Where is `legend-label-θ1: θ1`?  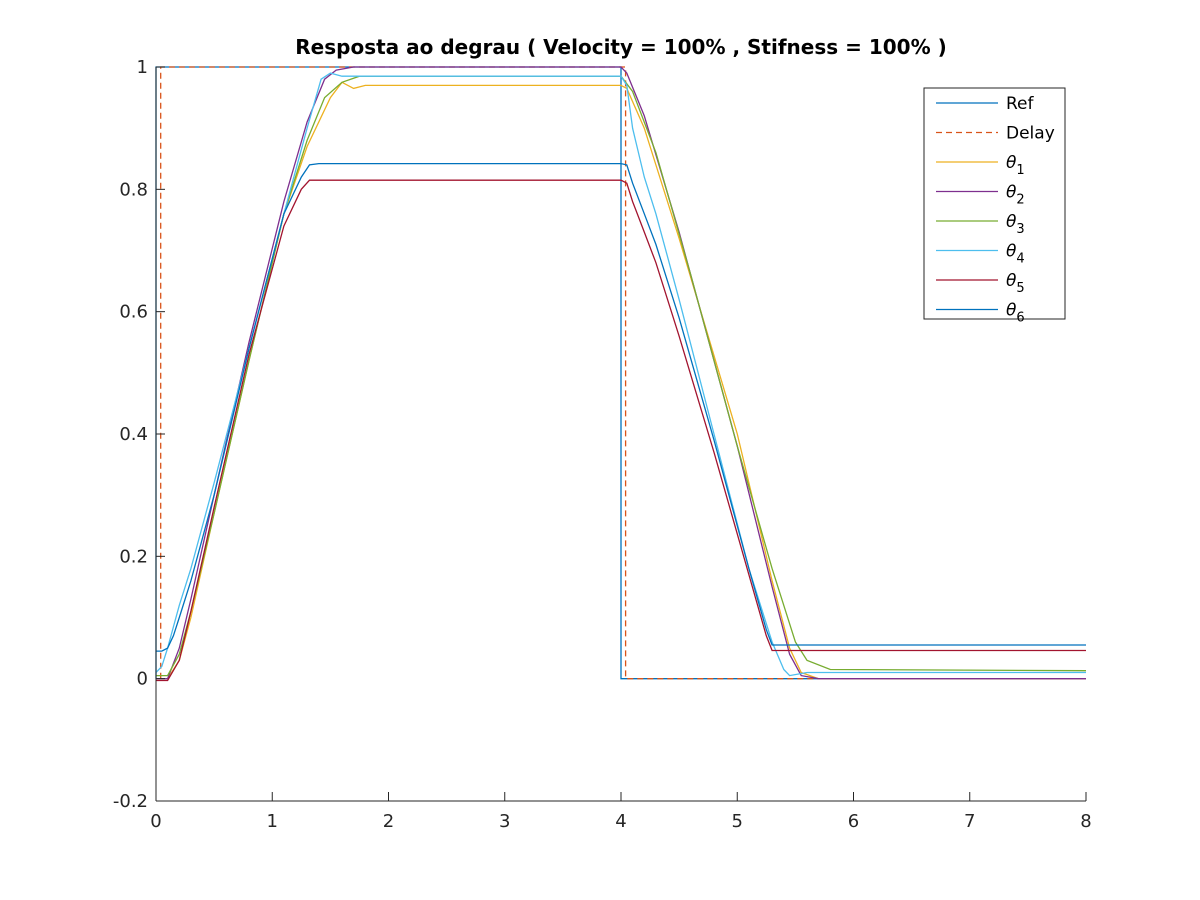
legend-label-θ1: θ1 is located at coordinates (1015, 165).